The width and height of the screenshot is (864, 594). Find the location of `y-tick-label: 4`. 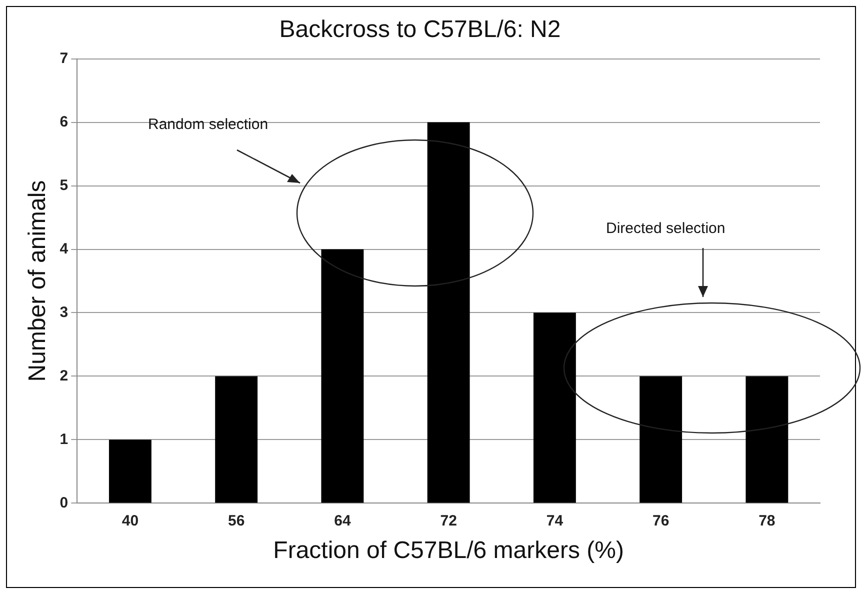

y-tick-label: 4 is located at coordinates (64, 249).